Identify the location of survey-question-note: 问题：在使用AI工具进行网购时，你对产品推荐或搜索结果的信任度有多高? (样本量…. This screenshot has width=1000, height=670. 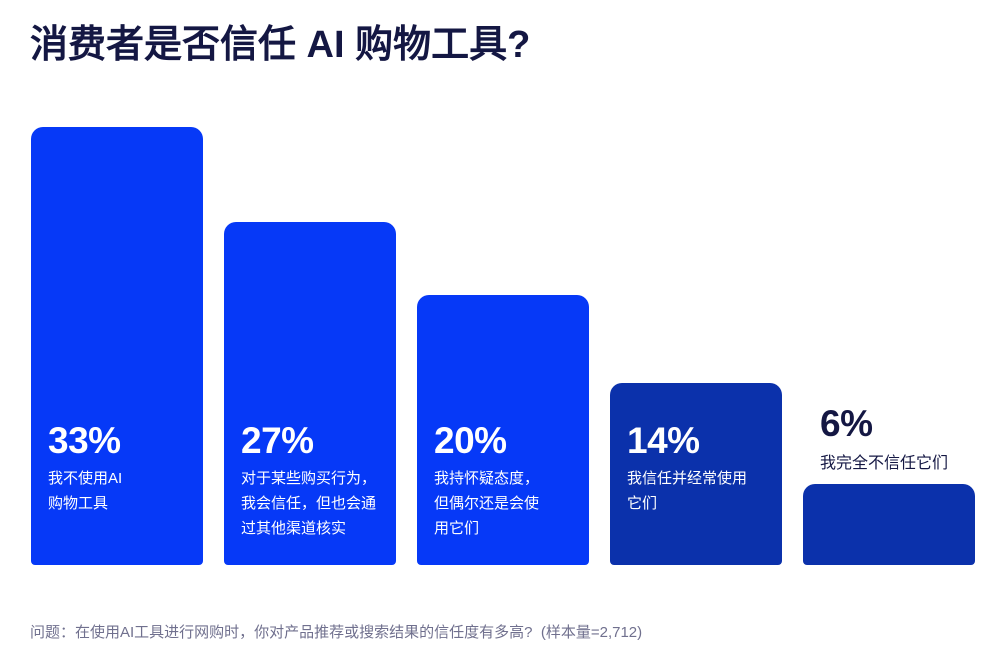
(336, 632).